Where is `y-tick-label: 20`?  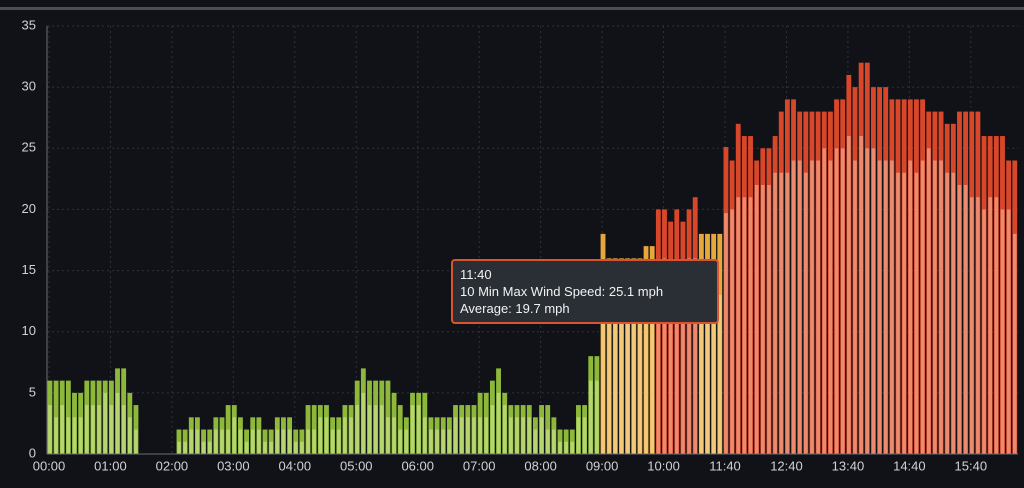
y-tick-label: 20 is located at coordinates (29, 208).